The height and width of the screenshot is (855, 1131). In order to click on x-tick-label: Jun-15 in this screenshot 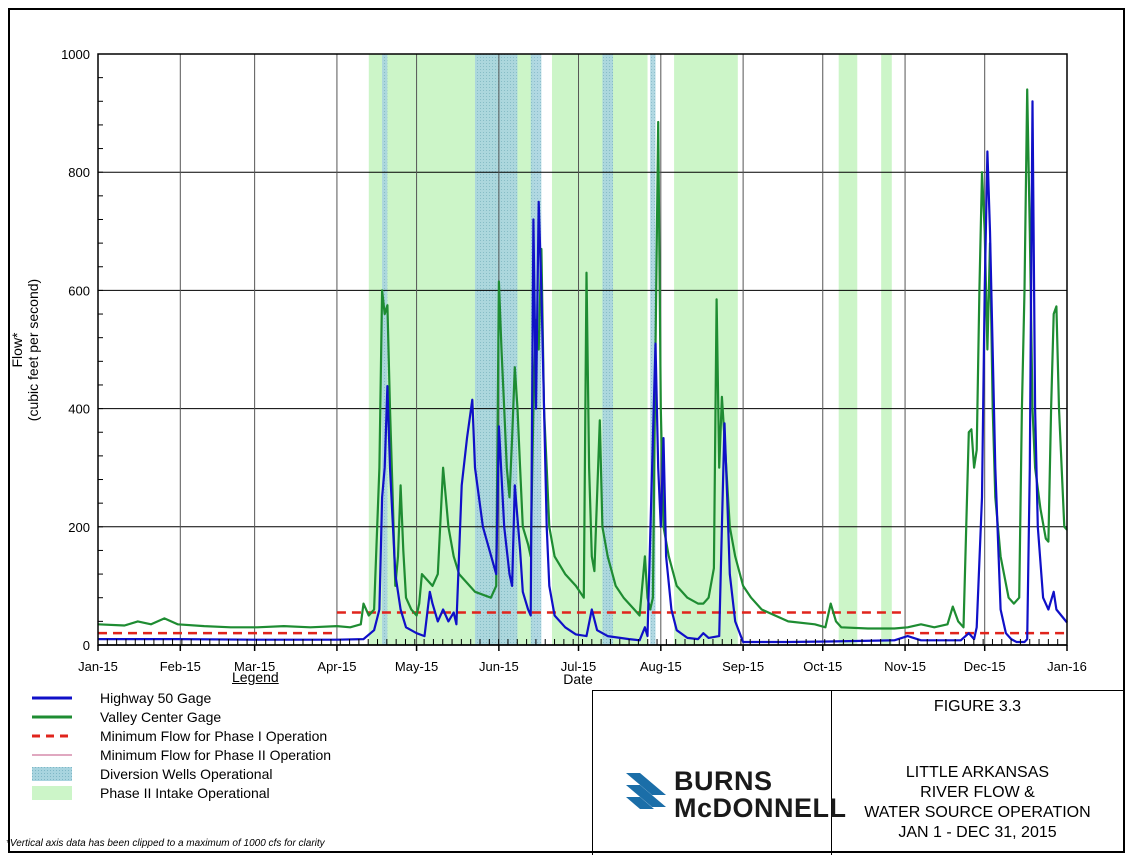, I will do `click(499, 666)`.